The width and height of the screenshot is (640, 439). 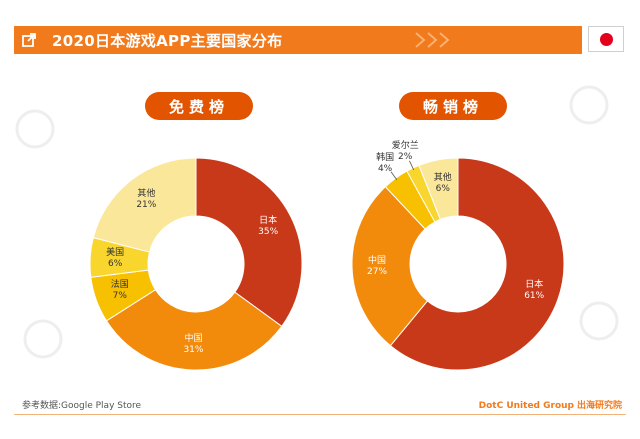 I want to click on slice-label: 其他 6%, so click(x=443, y=184).